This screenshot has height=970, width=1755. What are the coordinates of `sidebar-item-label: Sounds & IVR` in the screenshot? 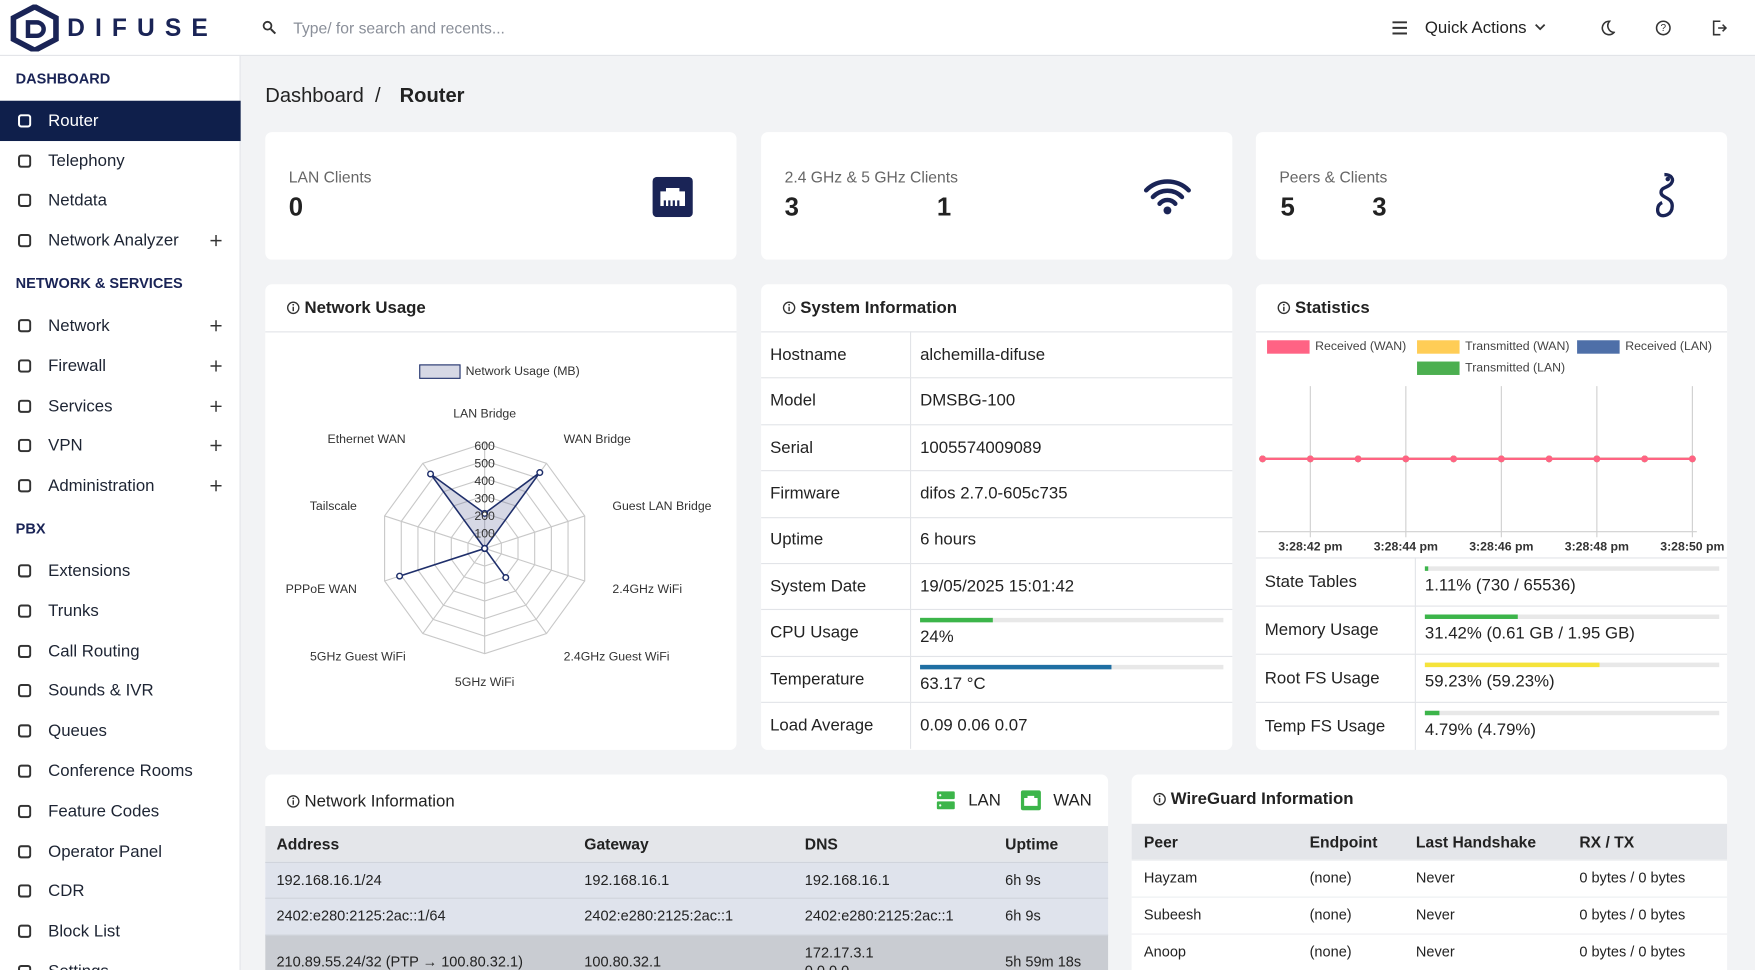 It's located at (101, 691).